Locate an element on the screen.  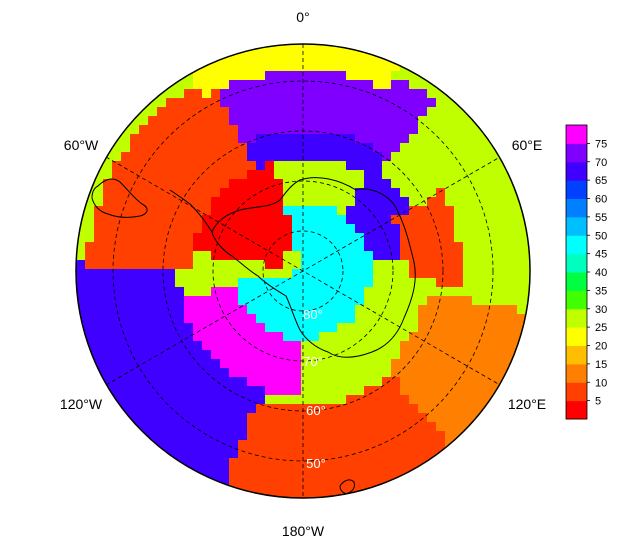
longitude-label-60w: 60°W is located at coordinates (81, 145).